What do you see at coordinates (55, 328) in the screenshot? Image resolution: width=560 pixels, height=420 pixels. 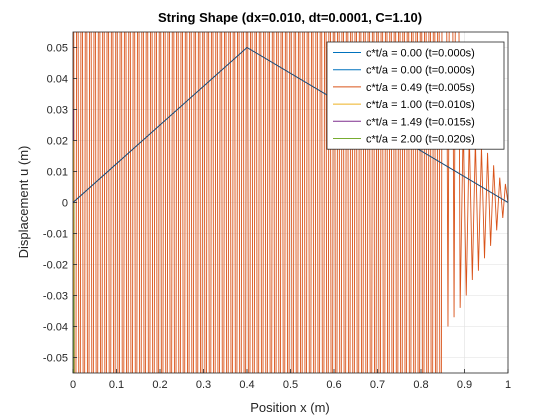 I see `y-tick-label: -0.04` at bounding box center [55, 328].